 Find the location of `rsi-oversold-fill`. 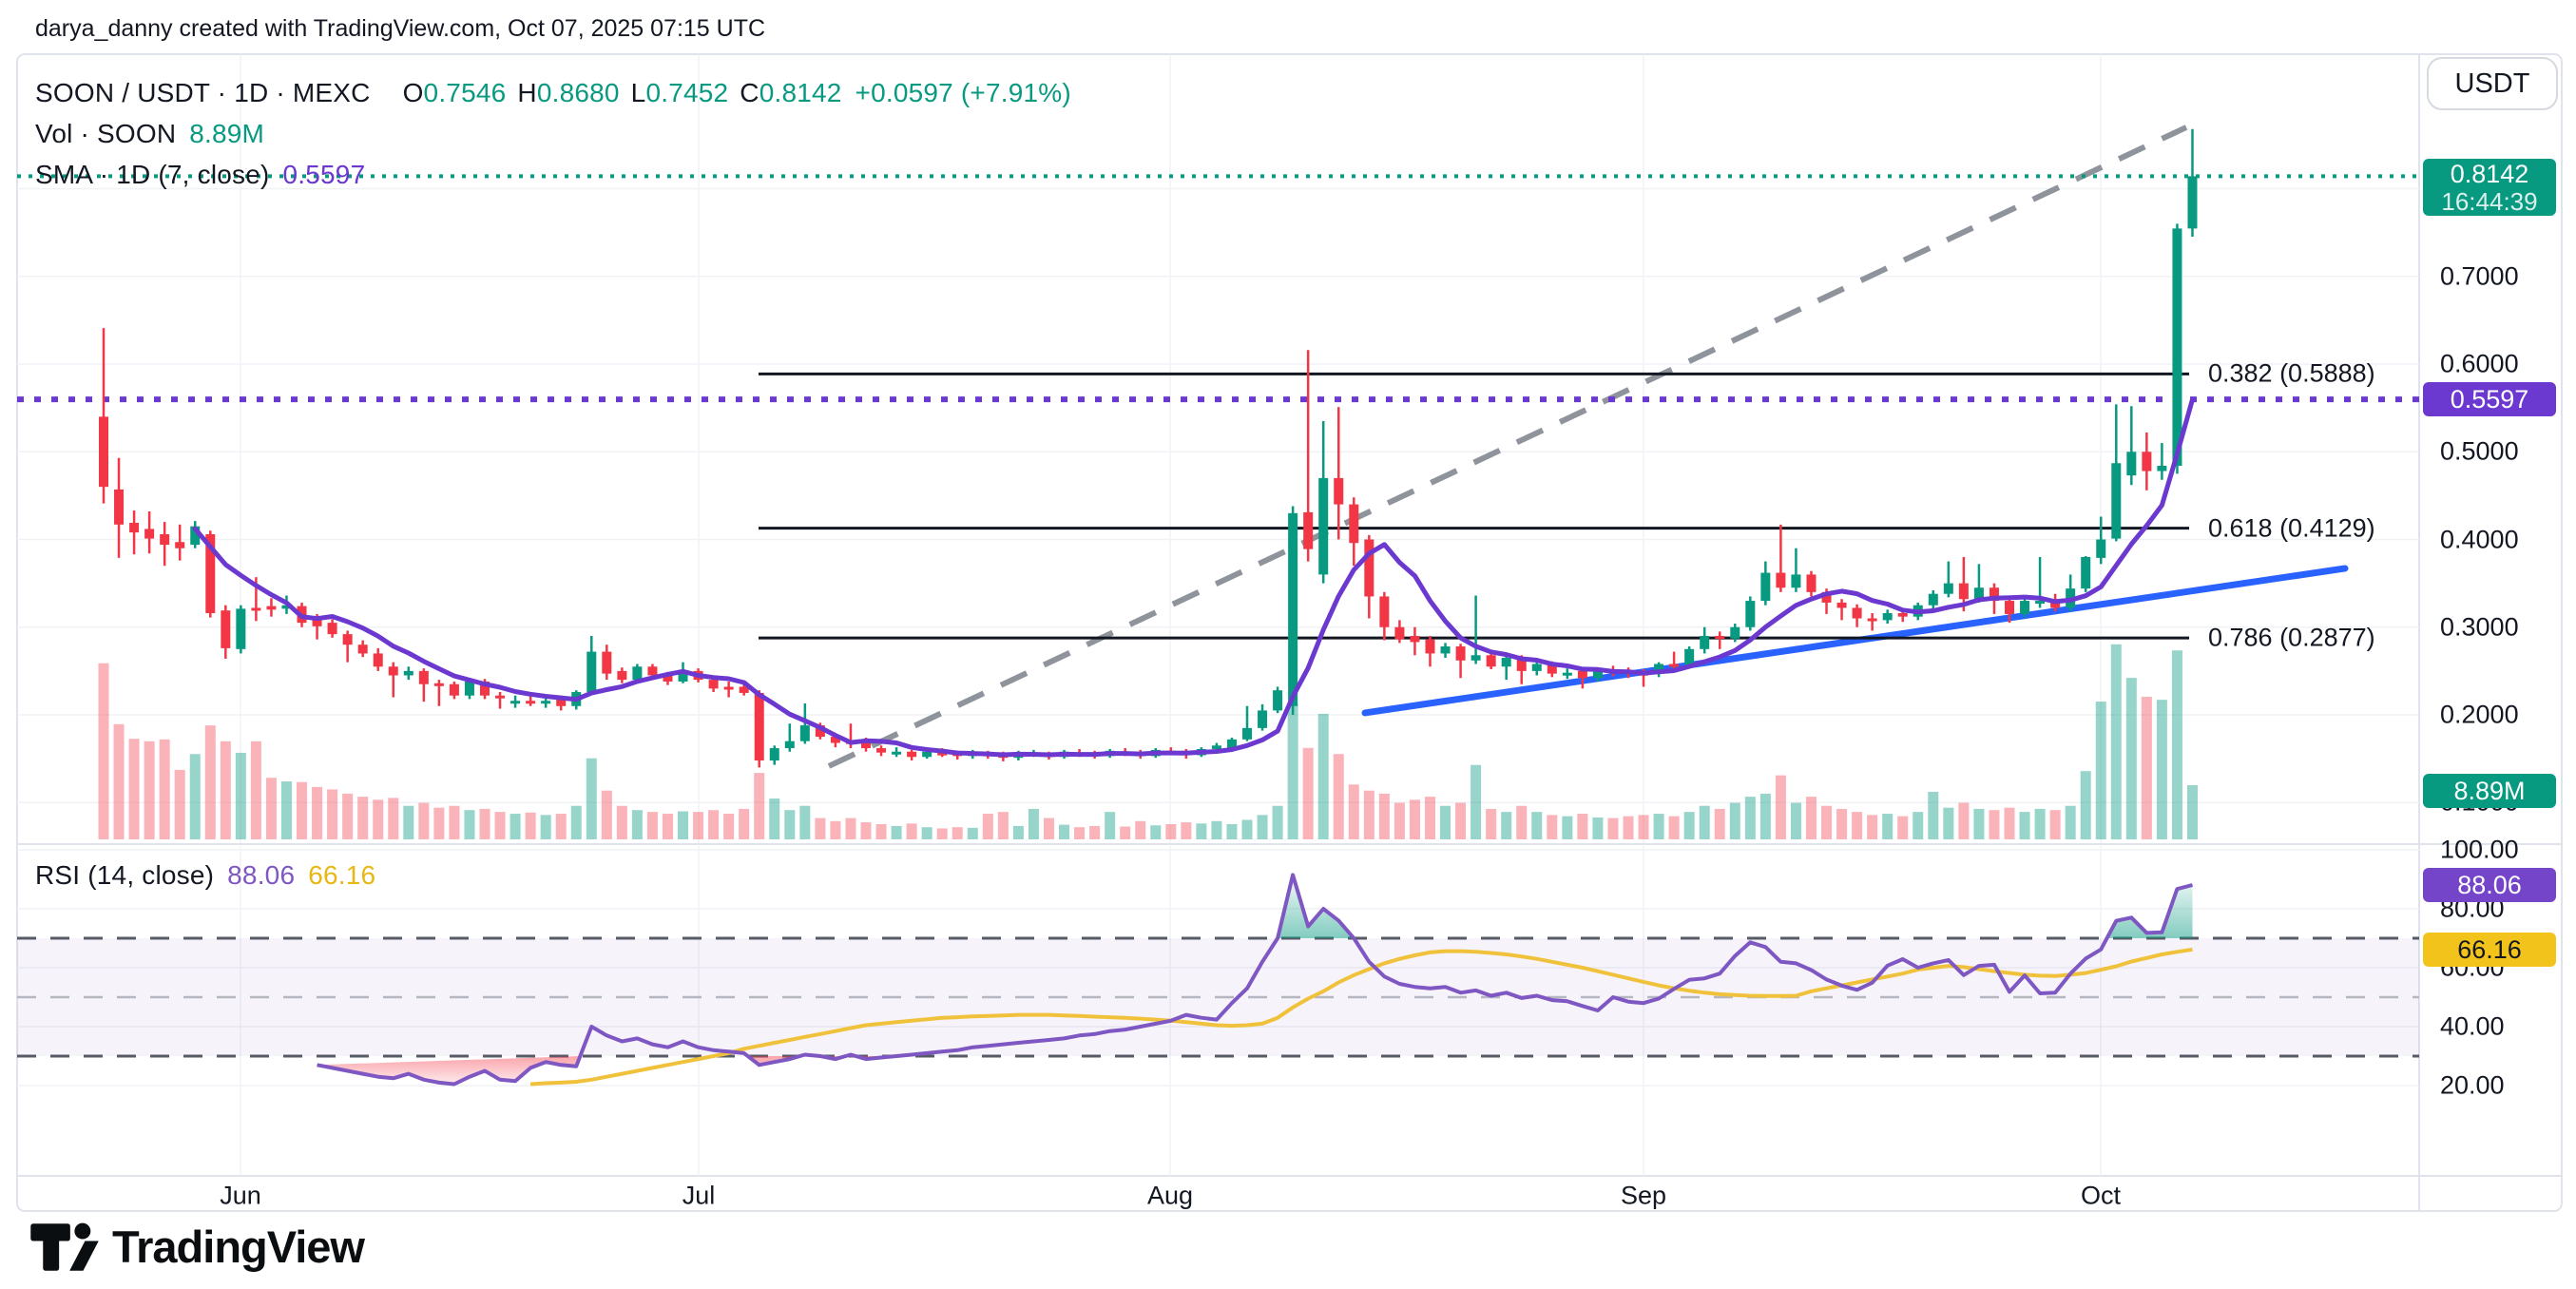

rsi-oversold-fill is located at coordinates (449, 1070).